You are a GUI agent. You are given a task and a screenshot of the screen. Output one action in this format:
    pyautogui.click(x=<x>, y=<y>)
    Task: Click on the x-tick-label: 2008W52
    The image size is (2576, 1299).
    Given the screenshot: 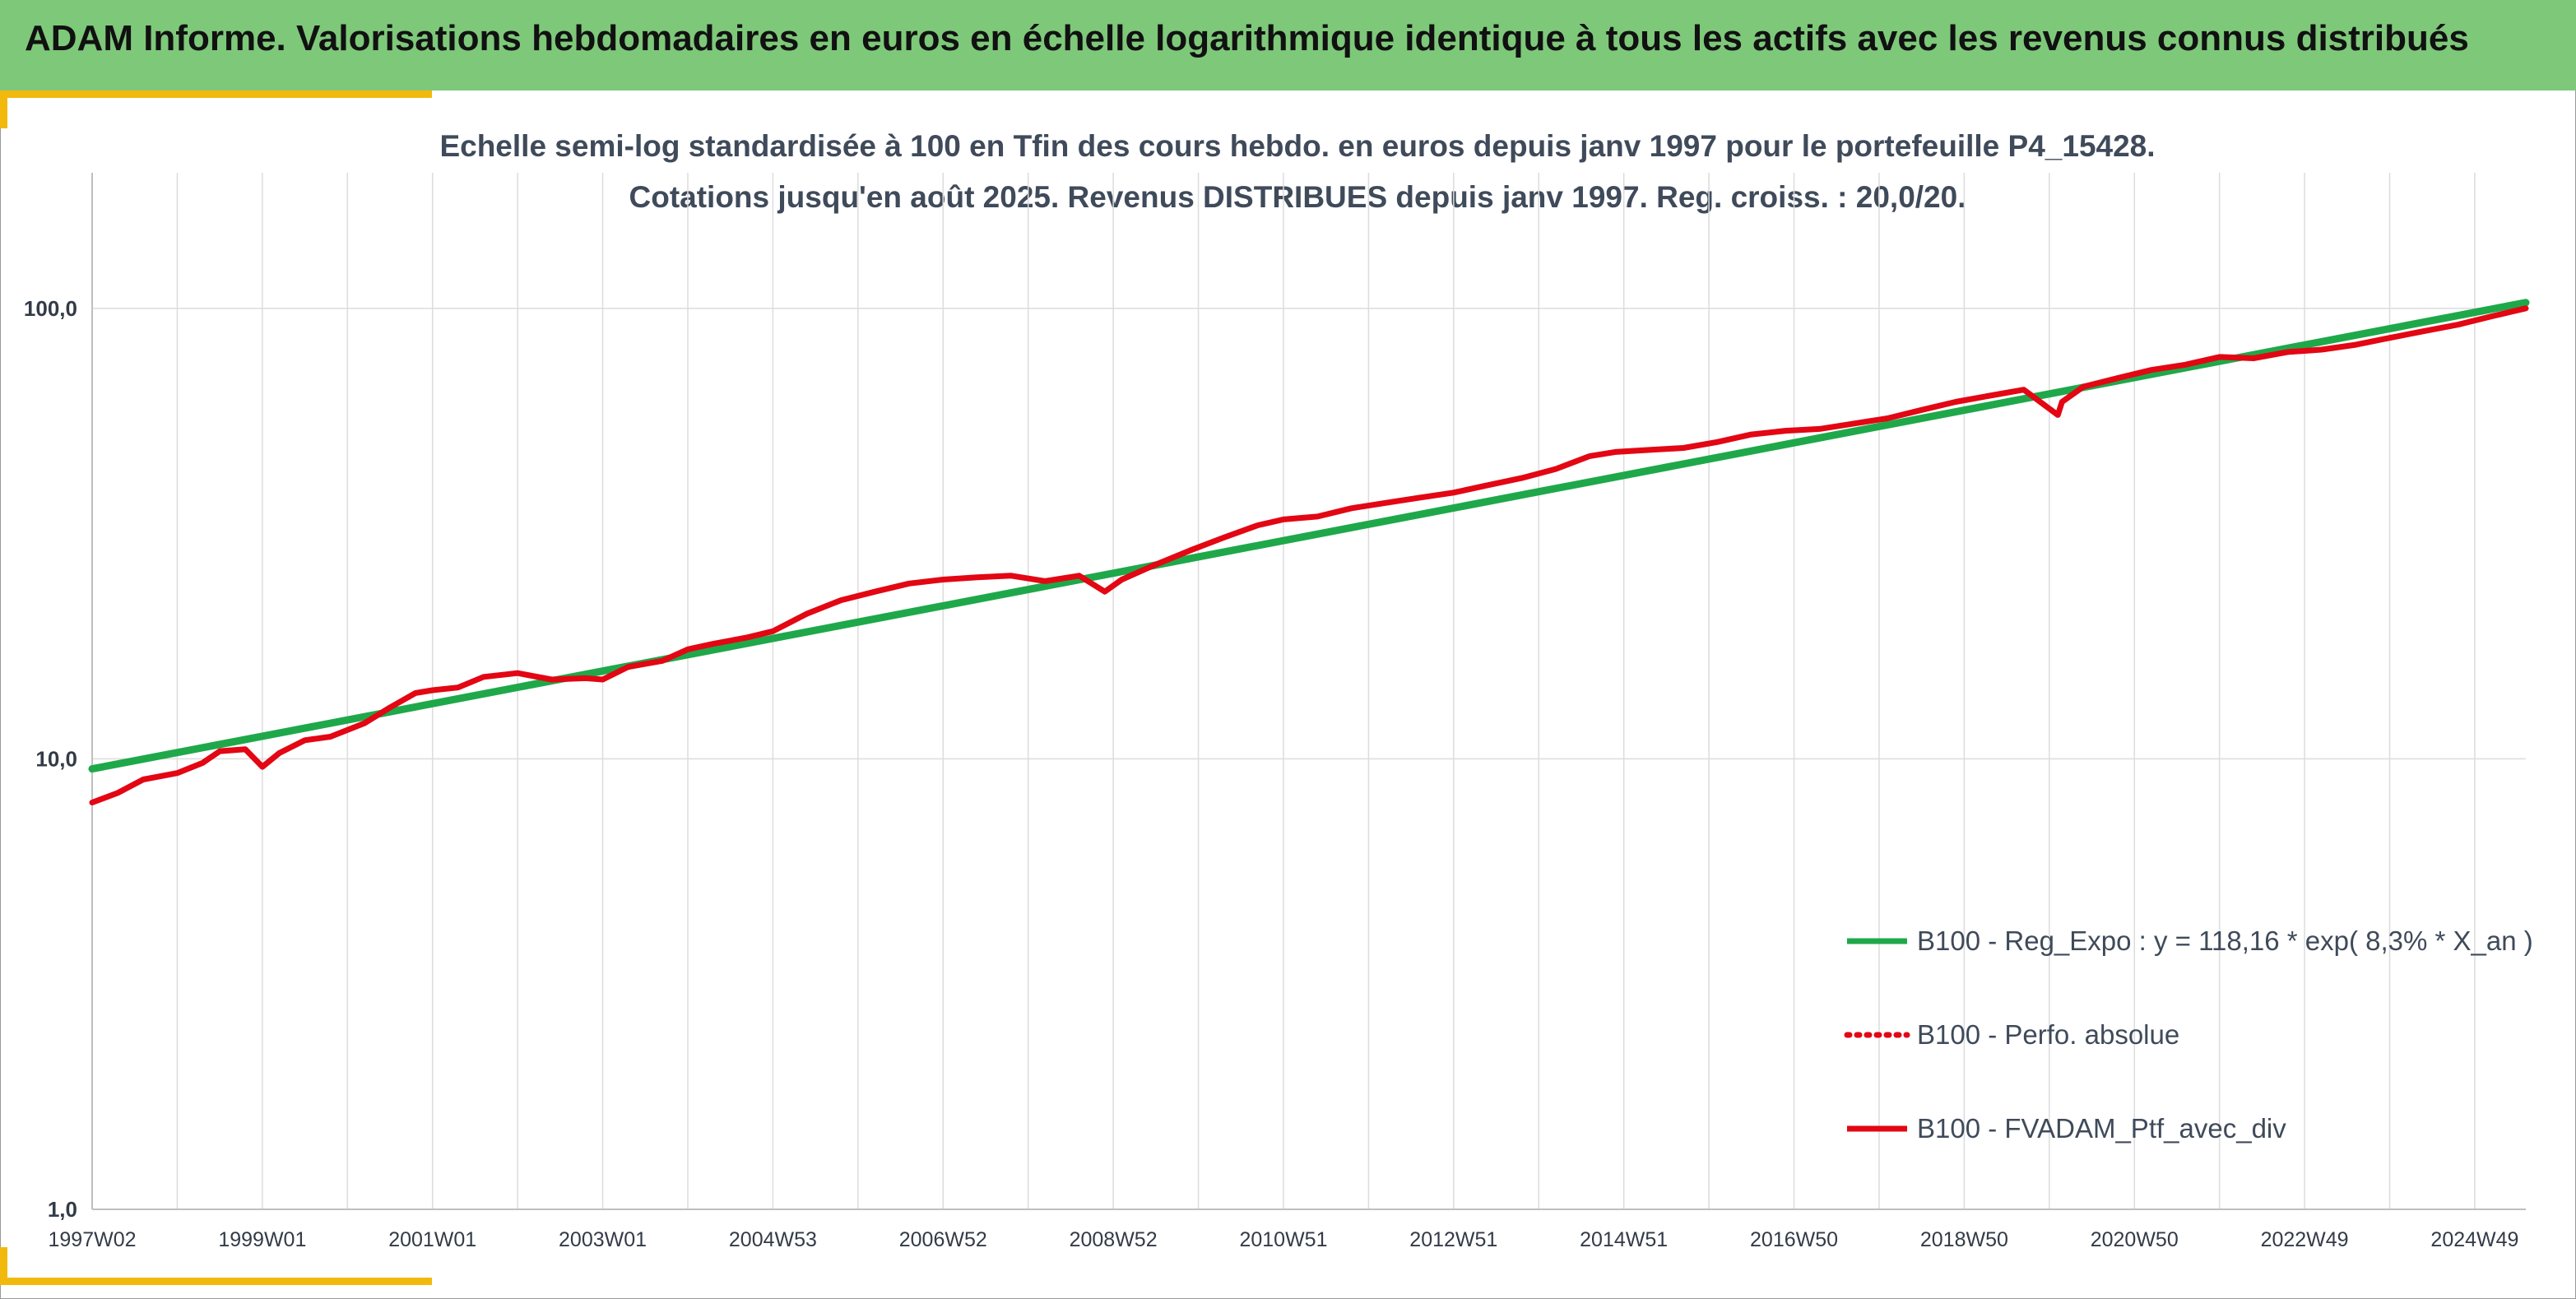 What is the action you would take?
    pyautogui.click(x=1114, y=1239)
    